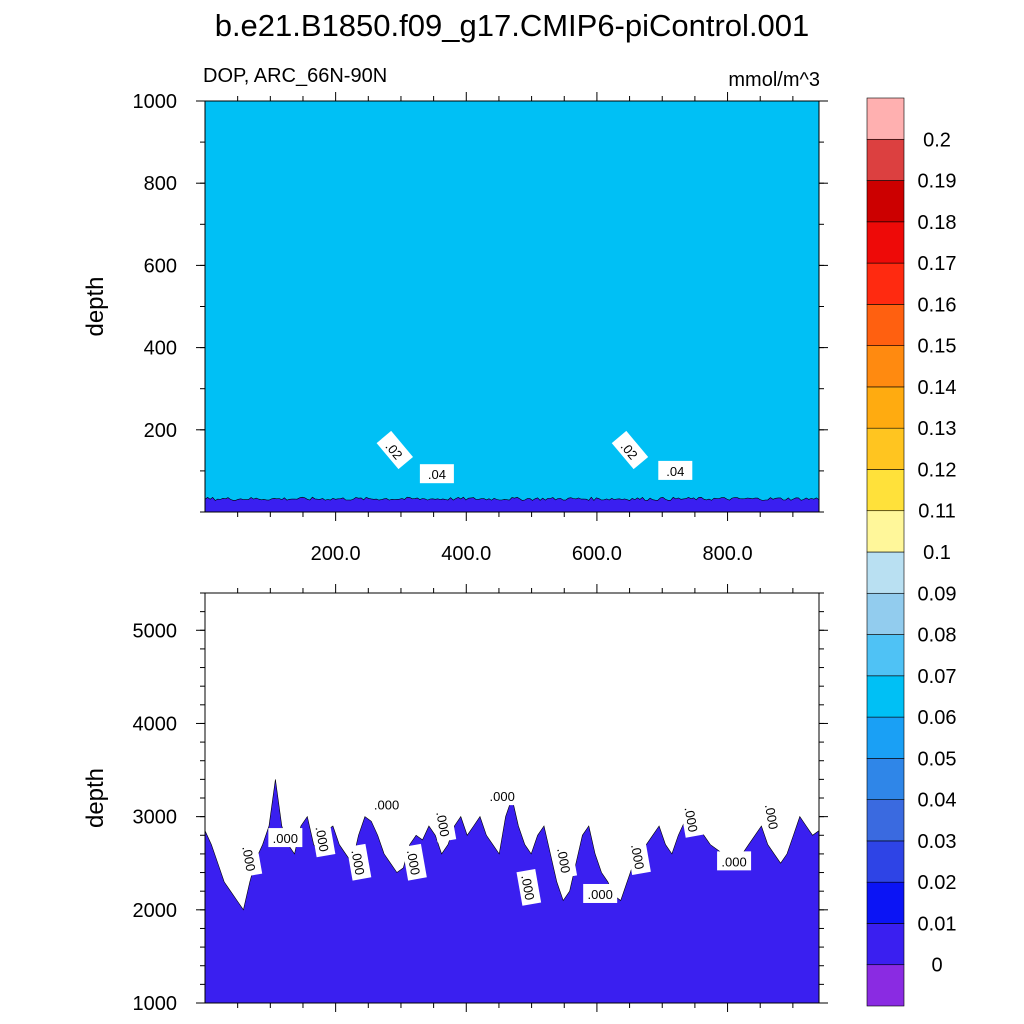 Image resolution: width=1024 pixels, height=1024 pixels. What do you see at coordinates (155, 911) in the screenshot?
I see `y-tick-label: 2000` at bounding box center [155, 911].